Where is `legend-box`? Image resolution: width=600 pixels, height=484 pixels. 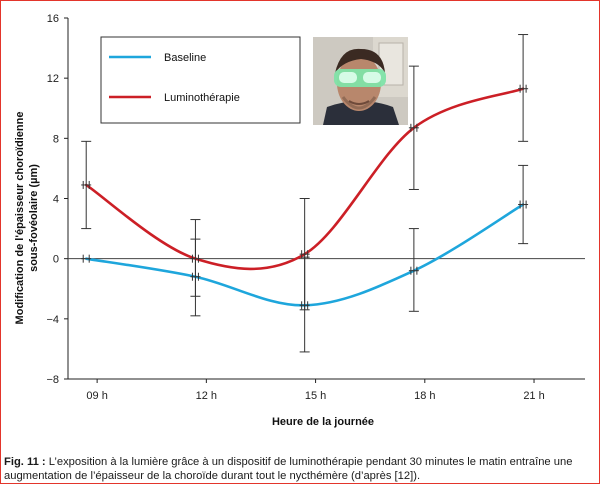
legend-box is located at coordinates (200, 80).